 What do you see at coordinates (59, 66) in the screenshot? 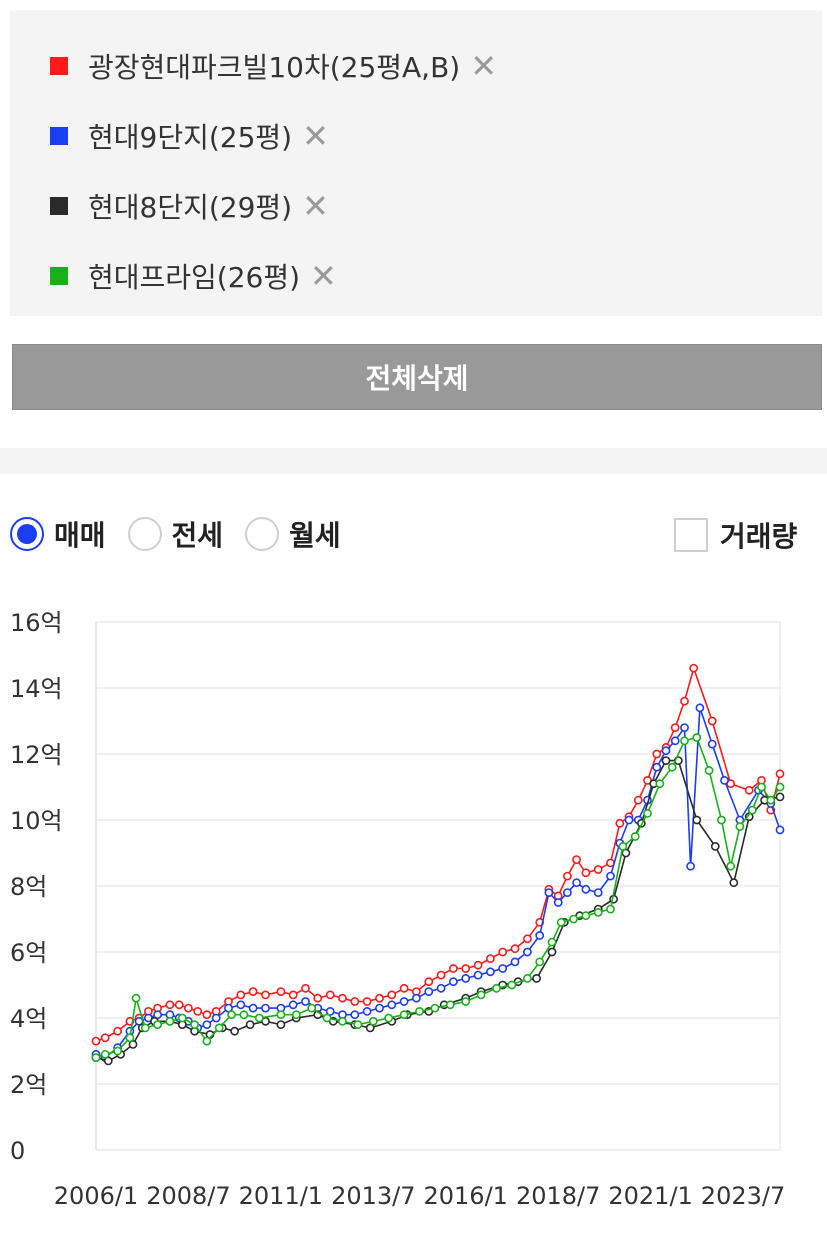
I see `series-color-swatch` at bounding box center [59, 66].